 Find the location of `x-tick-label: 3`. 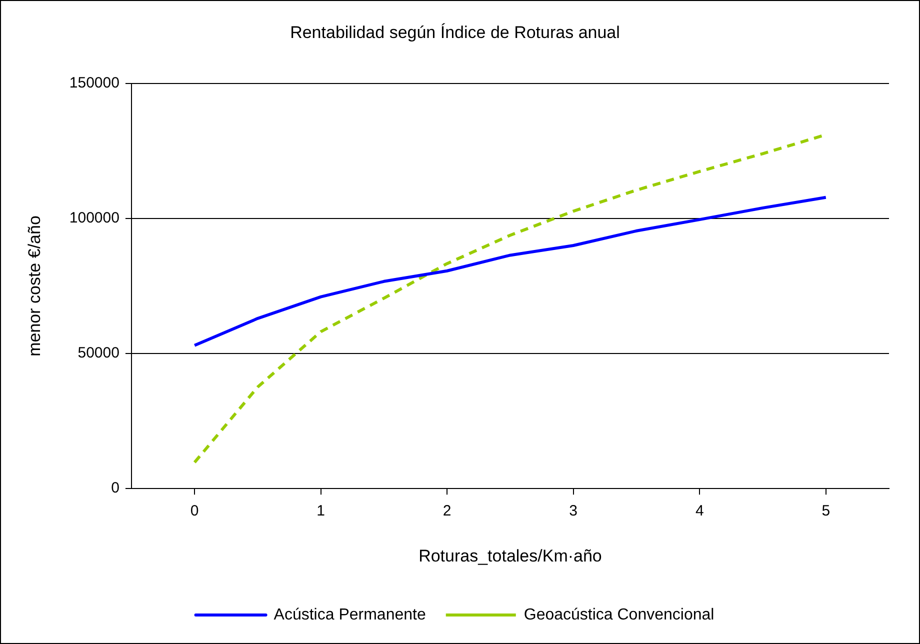

x-tick-label: 3 is located at coordinates (573, 511).